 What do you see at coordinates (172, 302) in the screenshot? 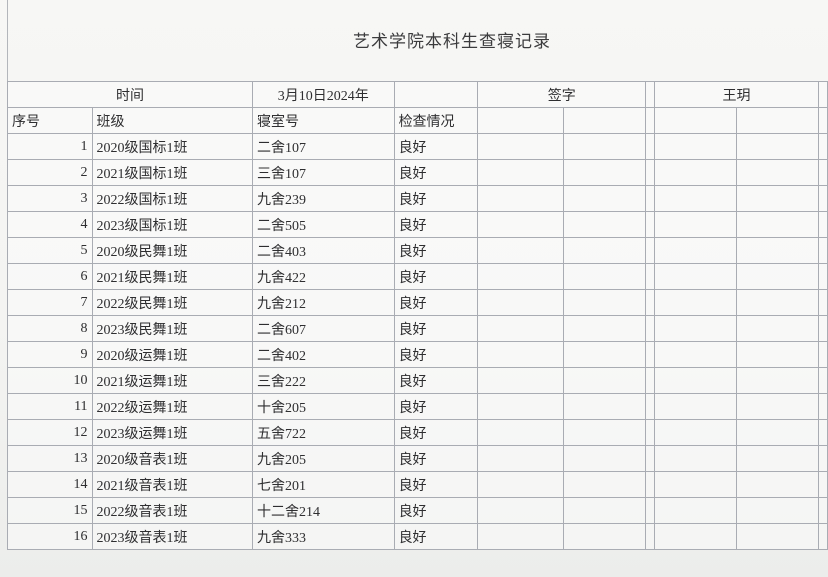
I see `row-class: 2022级民舞1班` at bounding box center [172, 302].